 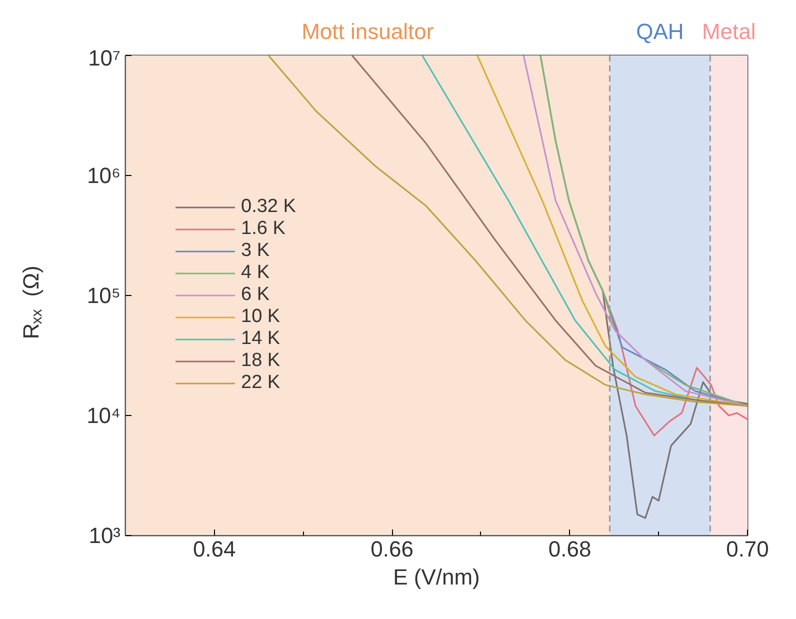 I want to click on x-tick-label: 0.68, so click(x=570, y=549).